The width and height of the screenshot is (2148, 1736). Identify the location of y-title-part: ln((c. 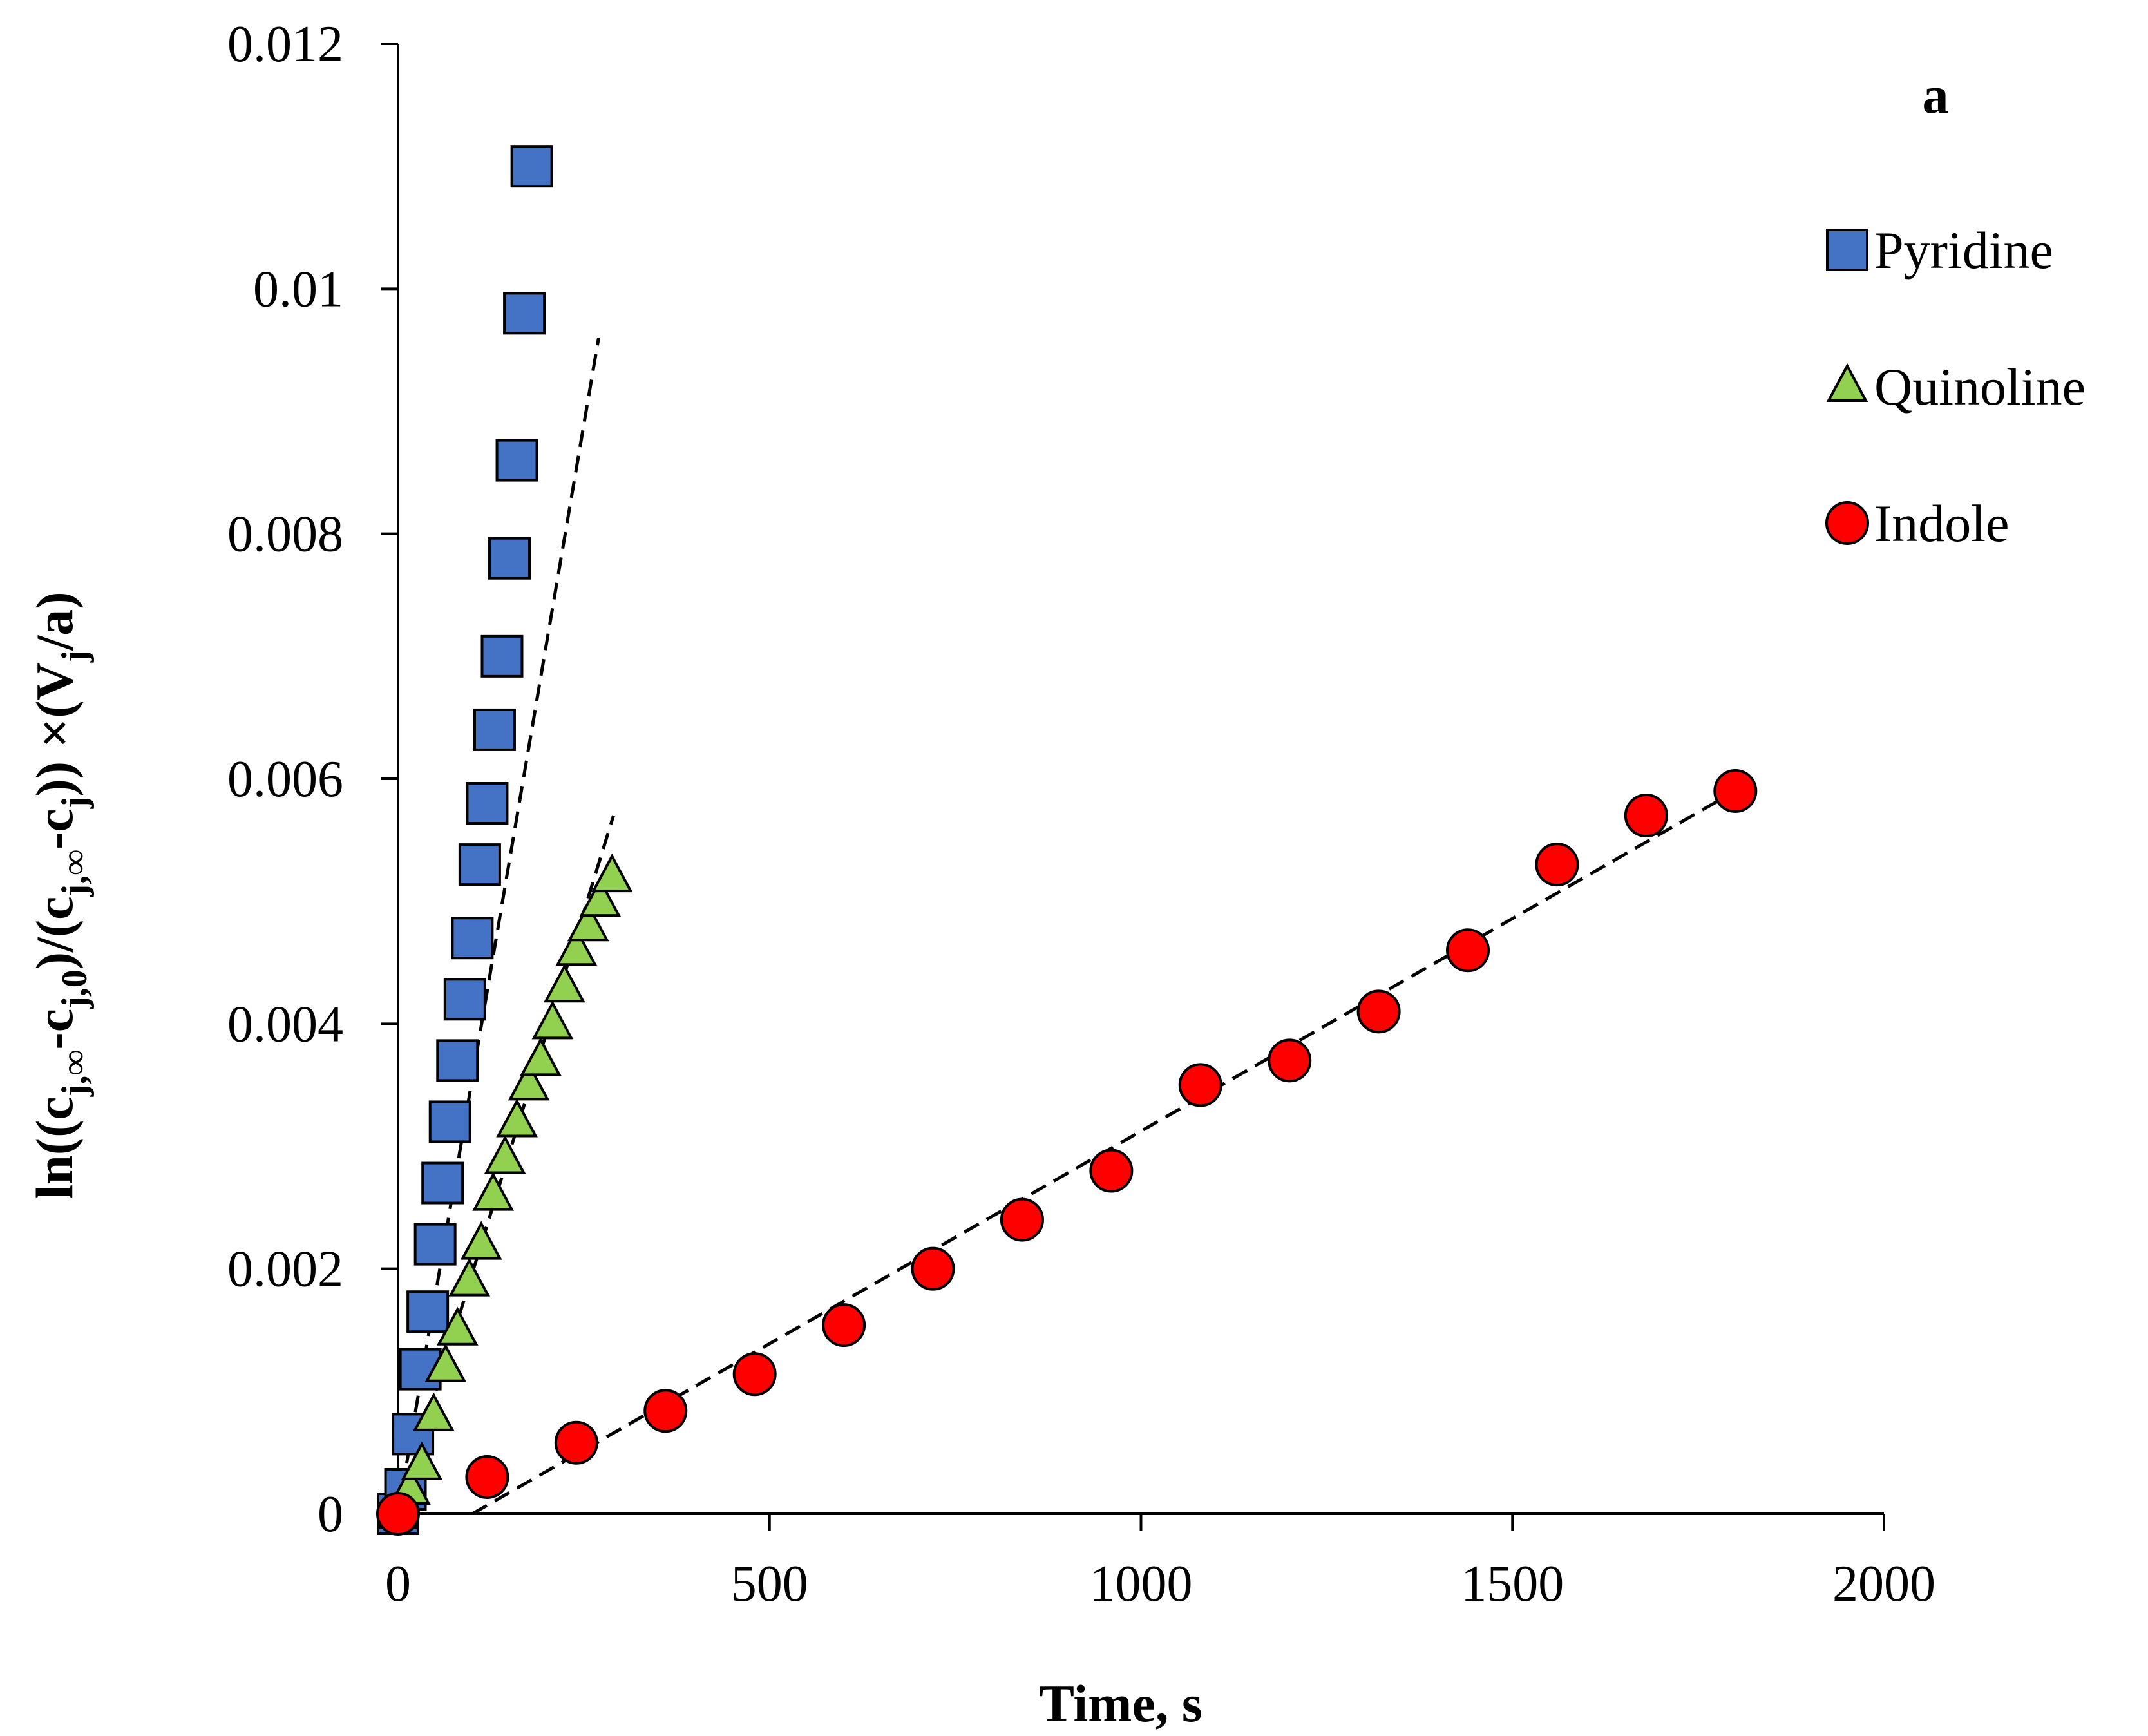
(54, 1147).